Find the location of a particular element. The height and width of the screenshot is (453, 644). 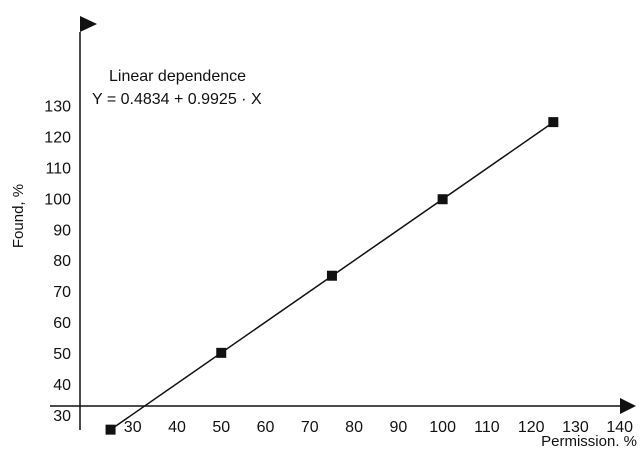

y-axis-title: Found, % is located at coordinates (18, 216).